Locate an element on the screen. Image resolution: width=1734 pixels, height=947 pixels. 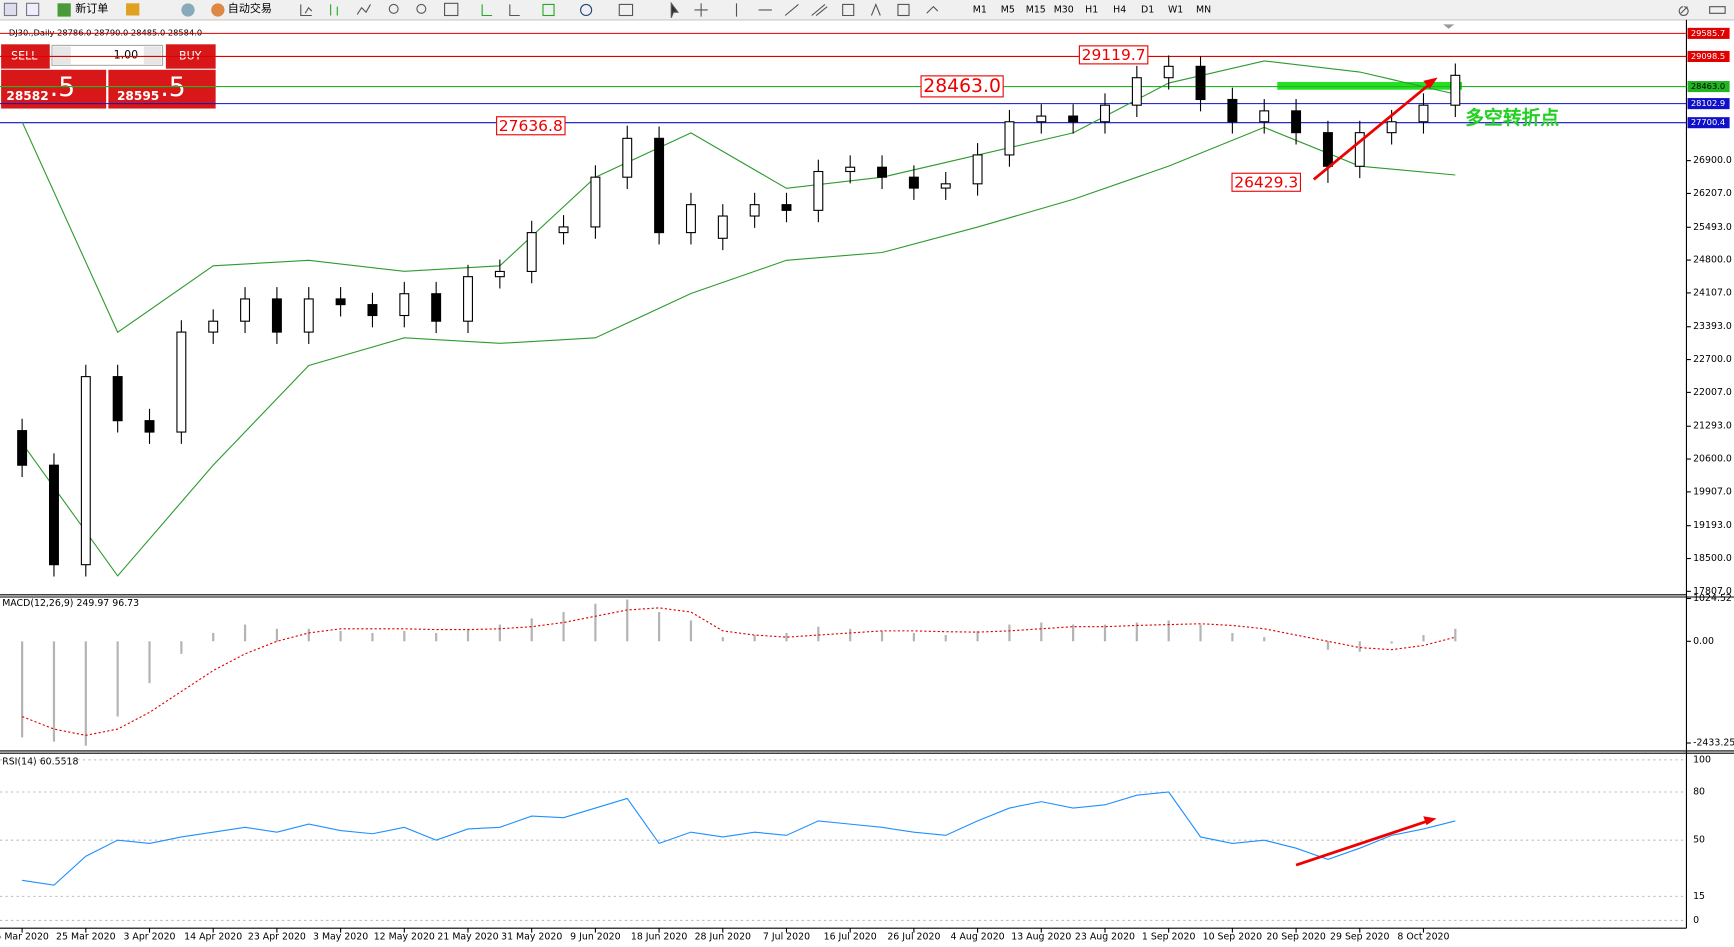
scroll-icon is located at coordinates (487, 10).